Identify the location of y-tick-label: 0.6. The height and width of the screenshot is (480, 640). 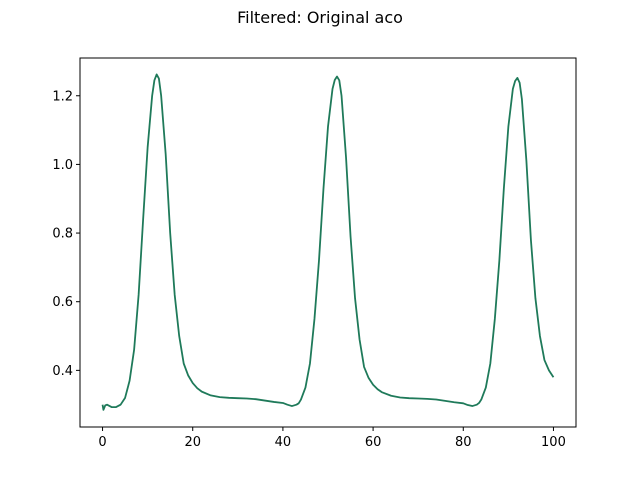
(62, 302).